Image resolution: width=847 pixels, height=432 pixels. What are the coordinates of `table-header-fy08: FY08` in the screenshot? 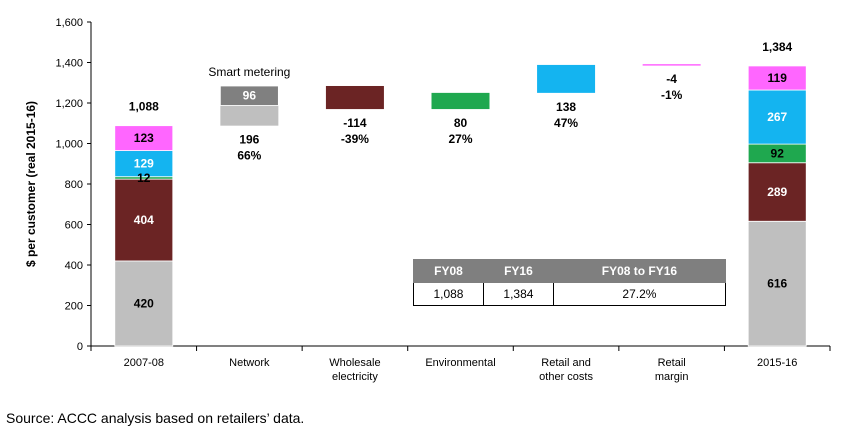 It's located at (448, 271).